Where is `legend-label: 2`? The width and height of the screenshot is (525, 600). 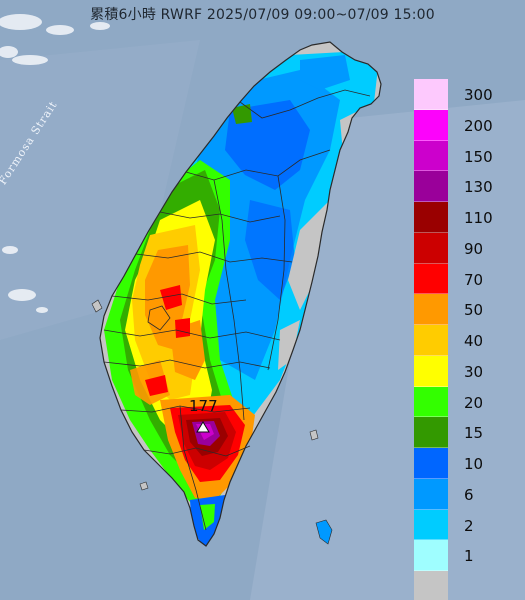 legend-label: 2 is located at coordinates (469, 525).